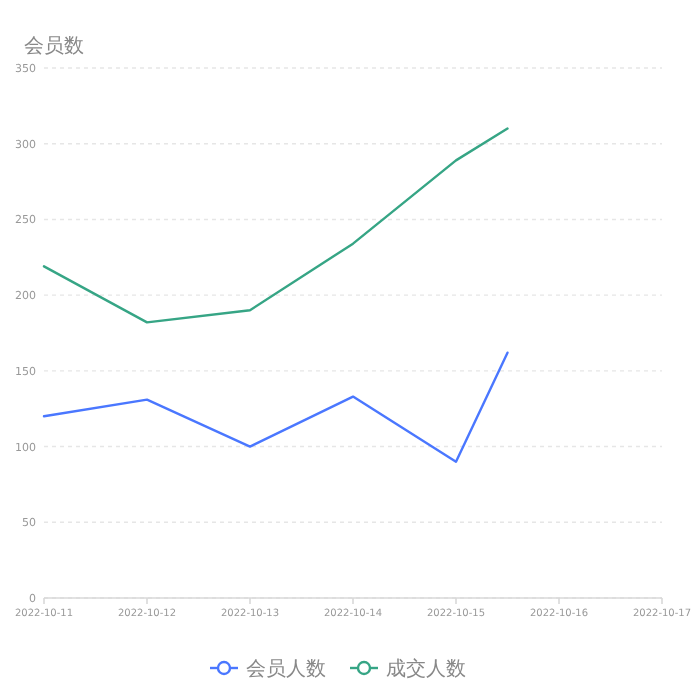 The height and width of the screenshot is (700, 700). What do you see at coordinates (275, 407) in the screenshot?
I see `line-series` at bounding box center [275, 407].